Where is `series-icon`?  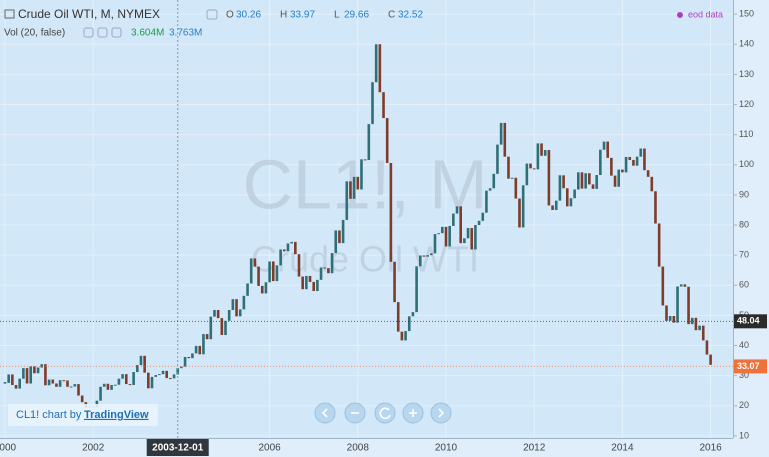 series-icon is located at coordinates (9, 14).